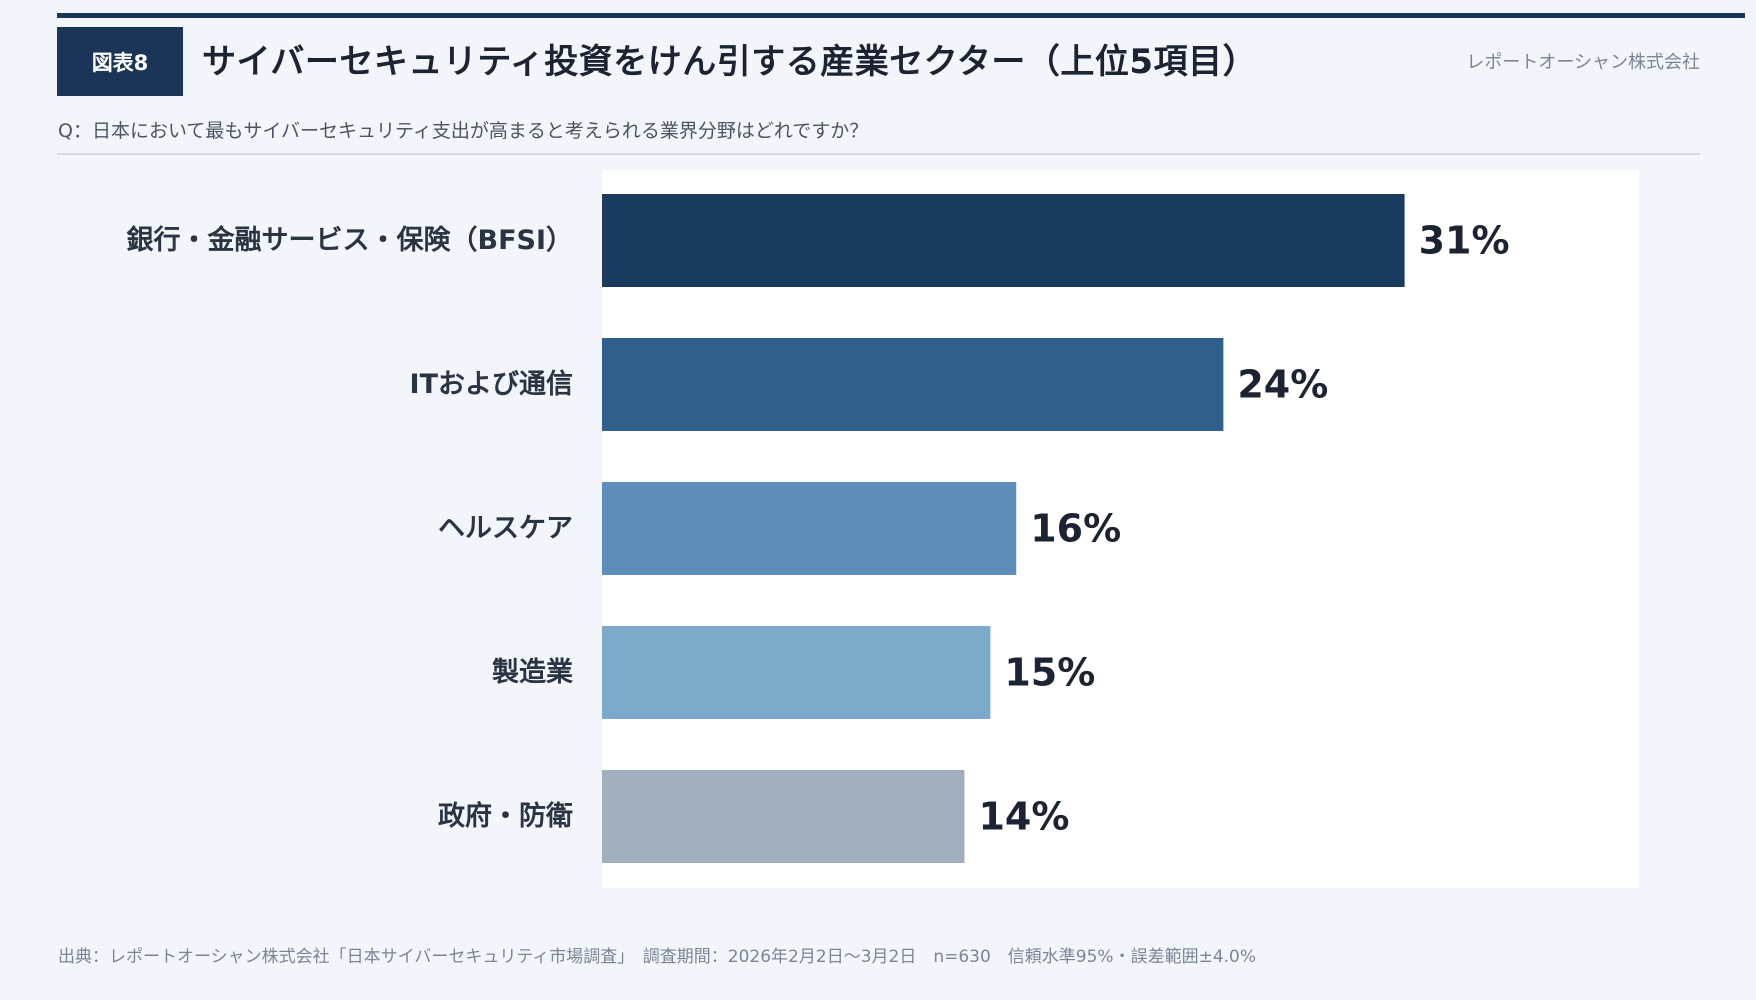  What do you see at coordinates (505, 528) in the screenshot?
I see `category-label-3: ヘルスケア` at bounding box center [505, 528].